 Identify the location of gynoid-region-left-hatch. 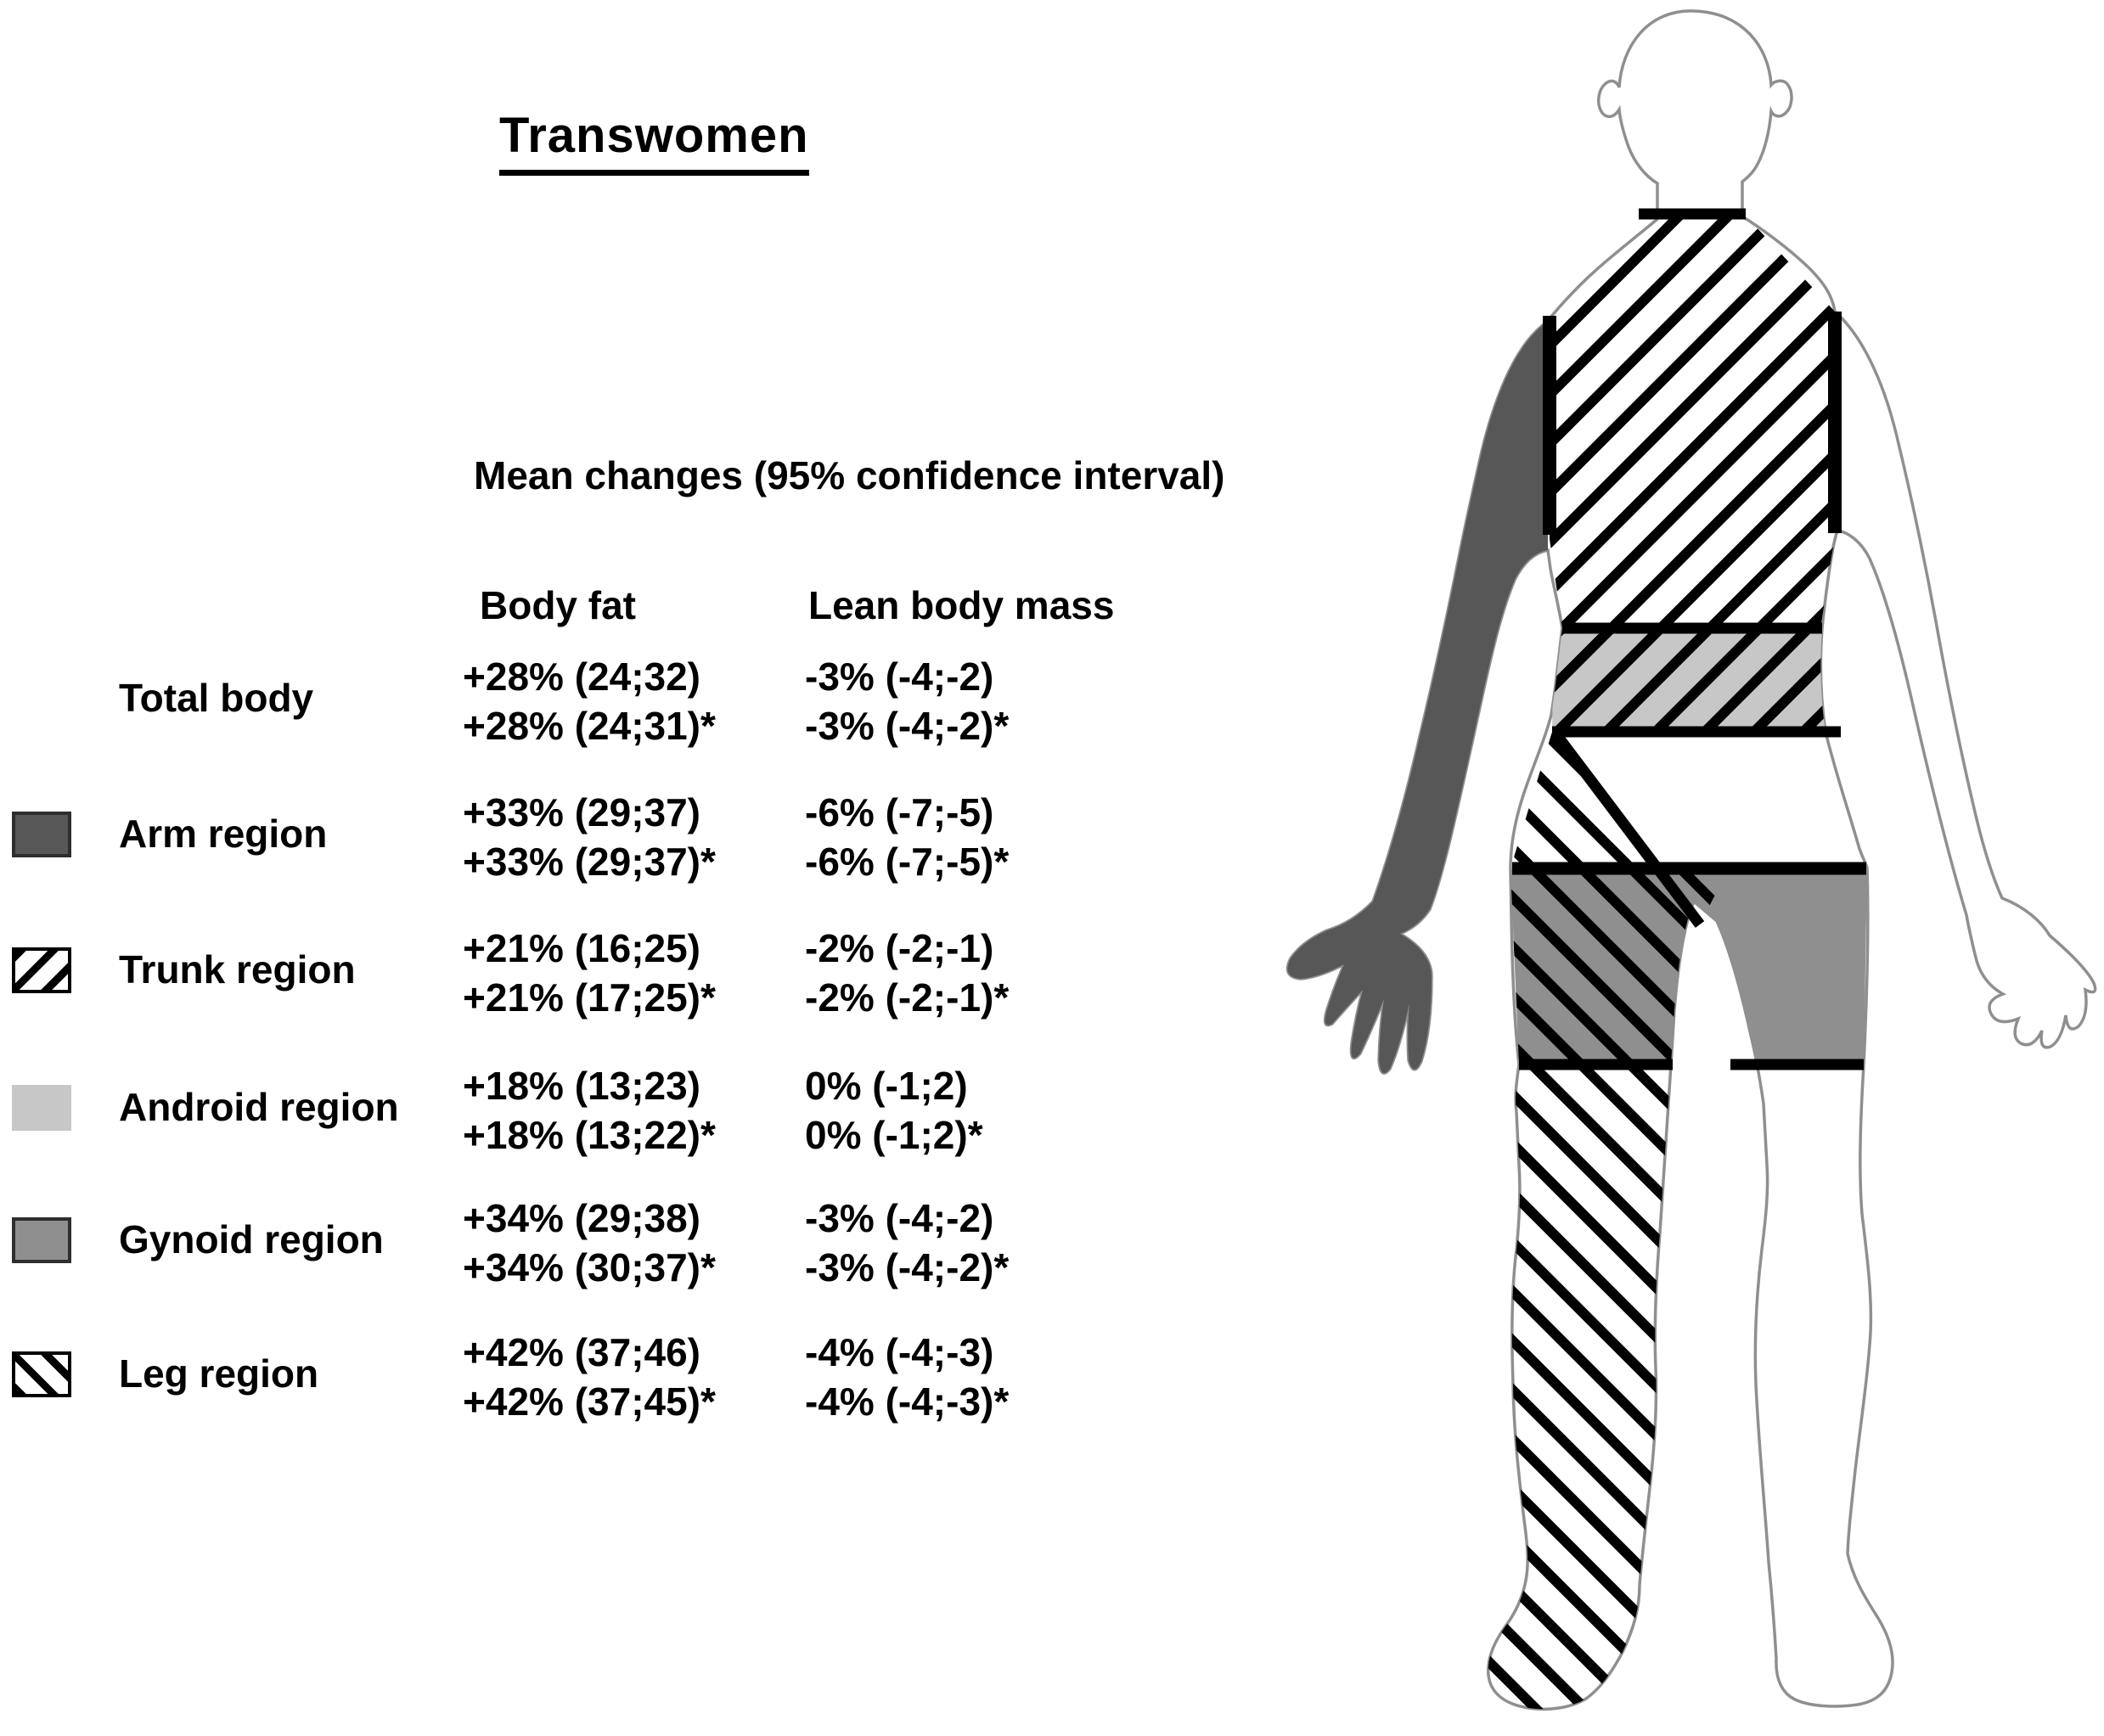
(1619, 967).